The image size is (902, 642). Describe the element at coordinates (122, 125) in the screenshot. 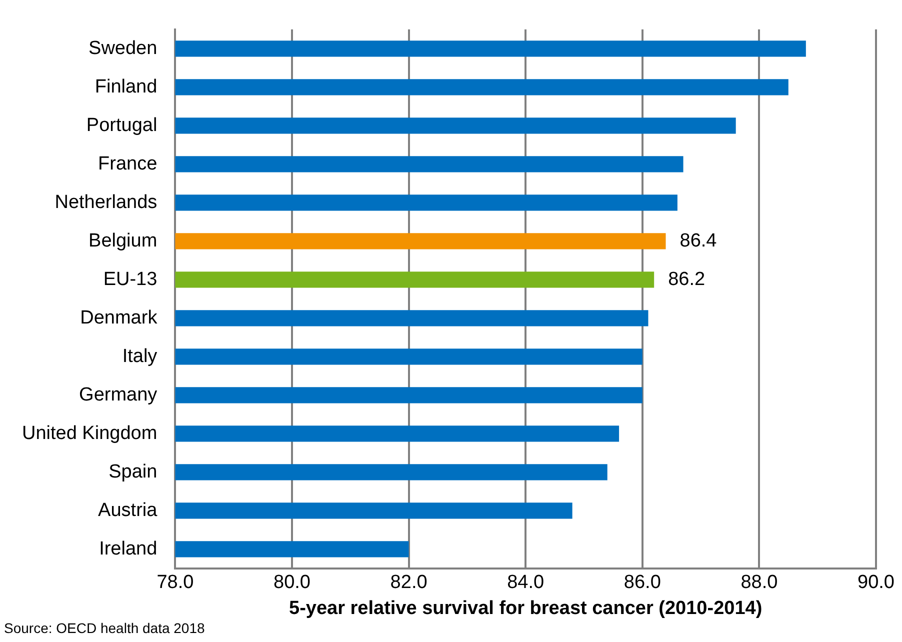

I see `y-tick-label: Portugal` at that location.